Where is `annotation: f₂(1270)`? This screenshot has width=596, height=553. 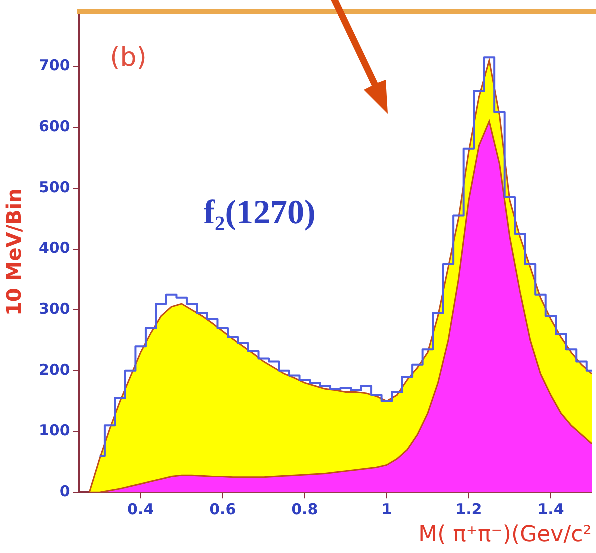
annotation: f₂(1270) is located at coordinates (260, 213).